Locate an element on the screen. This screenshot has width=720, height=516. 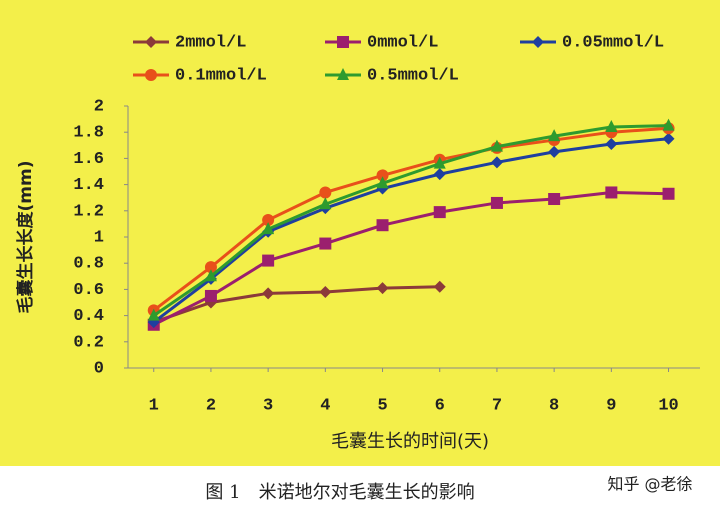
y-tick-label: 0.6 is located at coordinates (88, 290).